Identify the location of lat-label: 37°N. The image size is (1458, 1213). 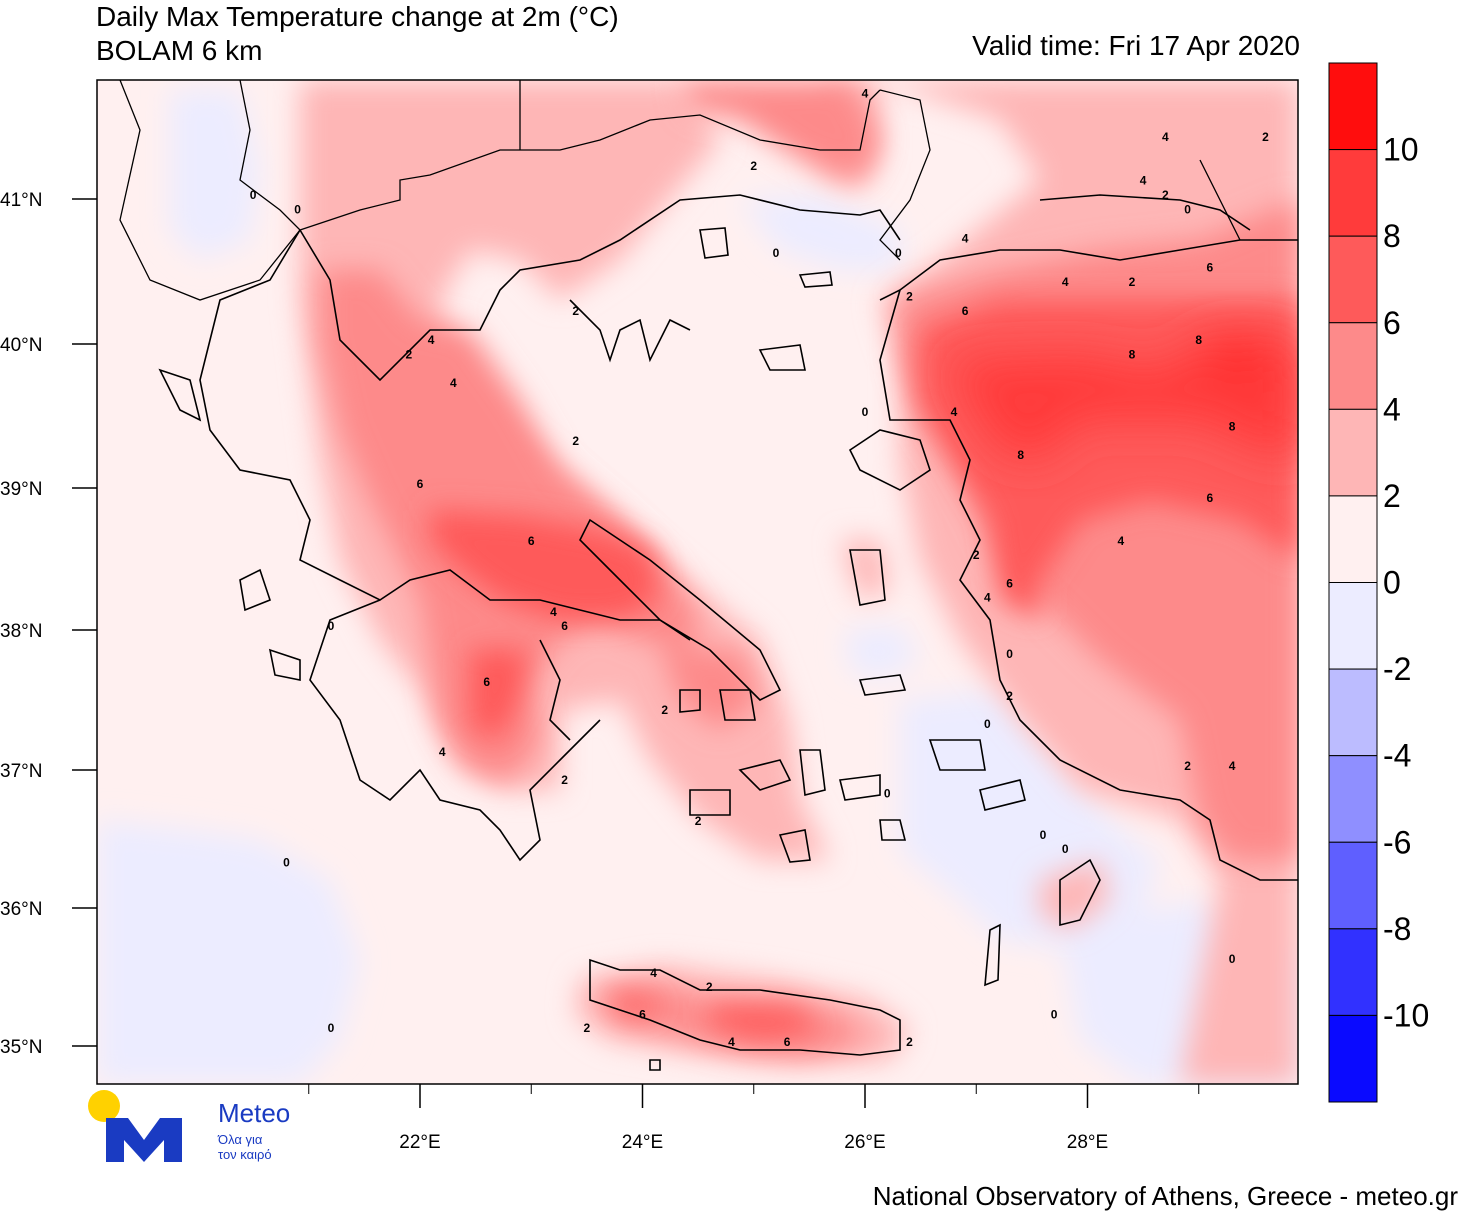
(21, 771).